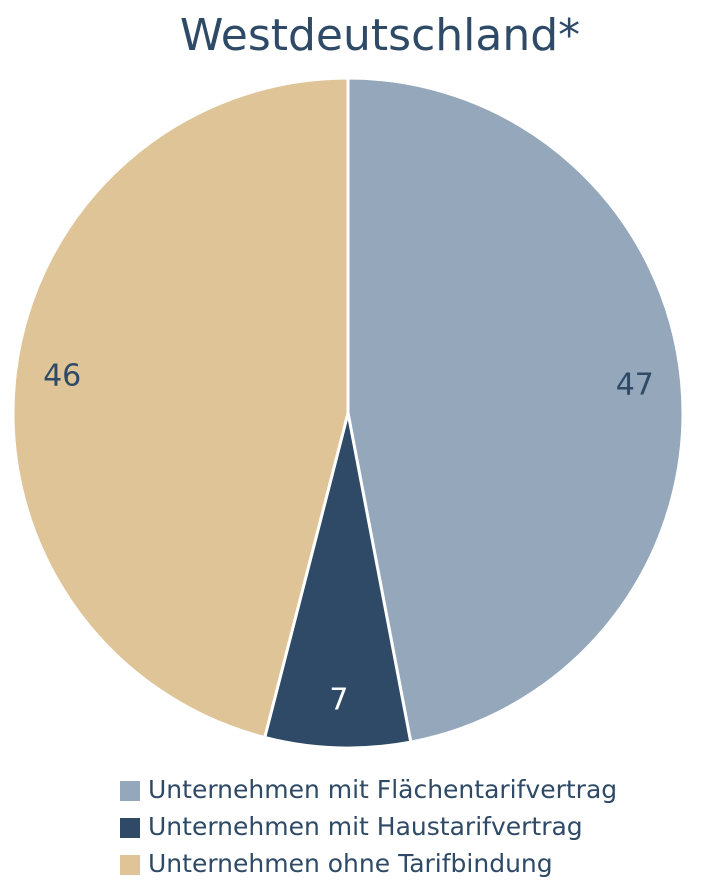  I want to click on legend-label: Unternehmen mit Flächentarifvertrag, so click(382, 789).